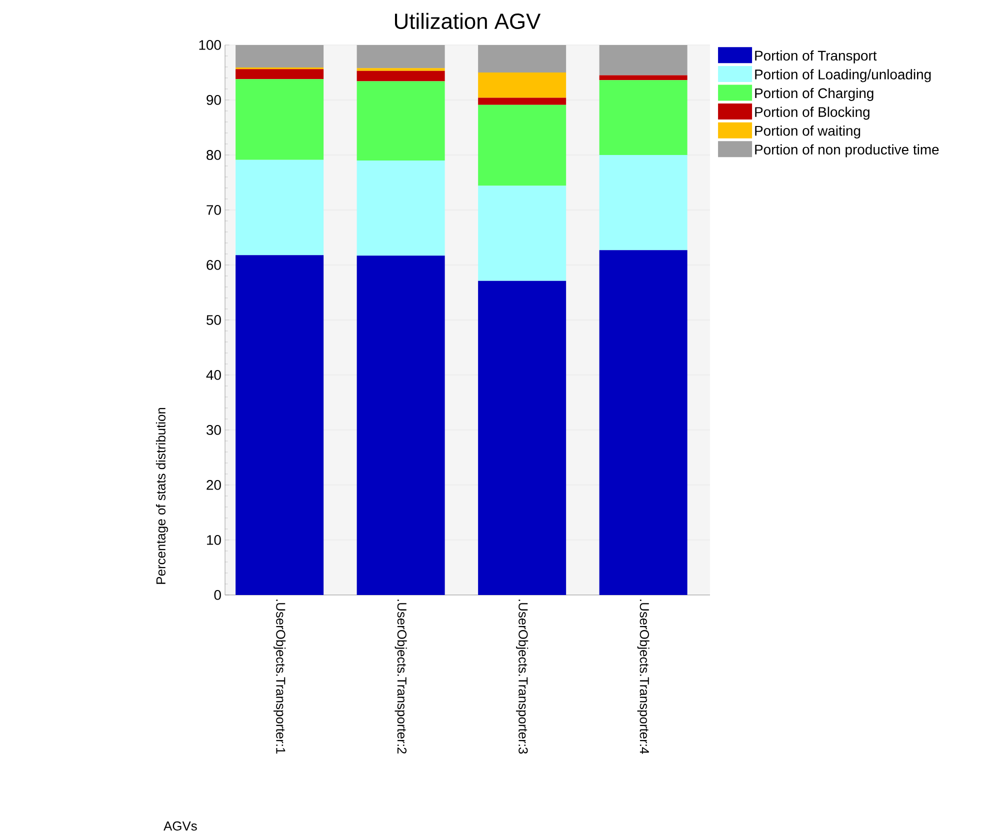 The width and height of the screenshot is (996, 836). Describe the element at coordinates (213, 485) in the screenshot. I see `y-tick-label: 20` at that location.